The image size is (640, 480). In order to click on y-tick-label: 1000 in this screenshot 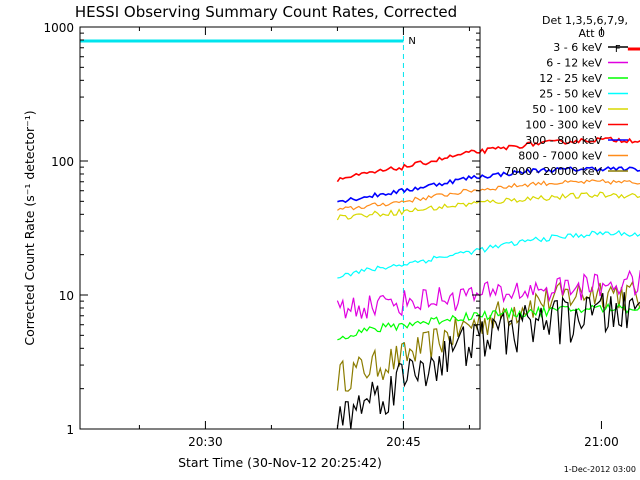, I will do `click(58, 28)`.